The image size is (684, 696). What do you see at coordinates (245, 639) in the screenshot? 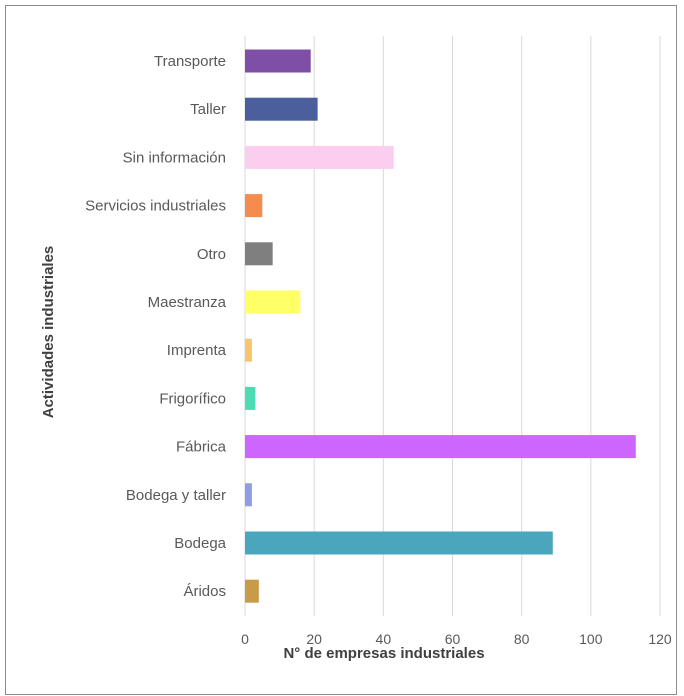
I see `x-tick-label: 0` at bounding box center [245, 639].